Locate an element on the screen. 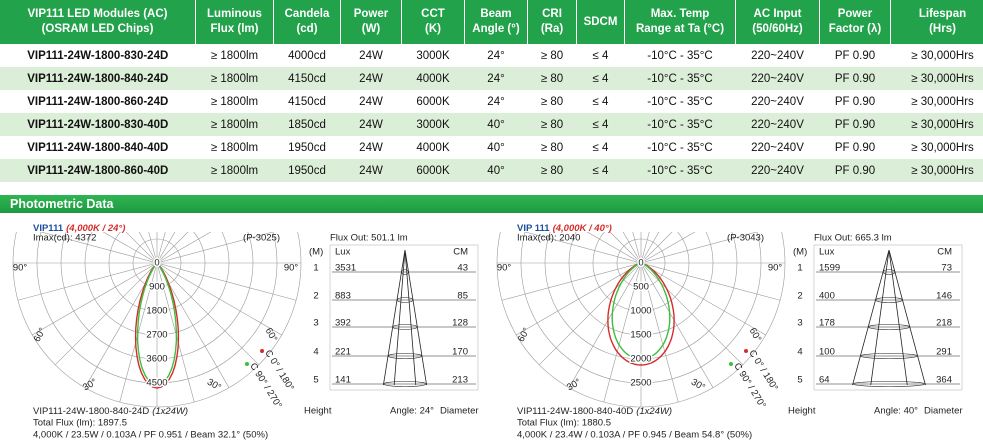 Image resolution: width=983 pixels, height=440 pixels. lux-value: 400 is located at coordinates (827, 296).